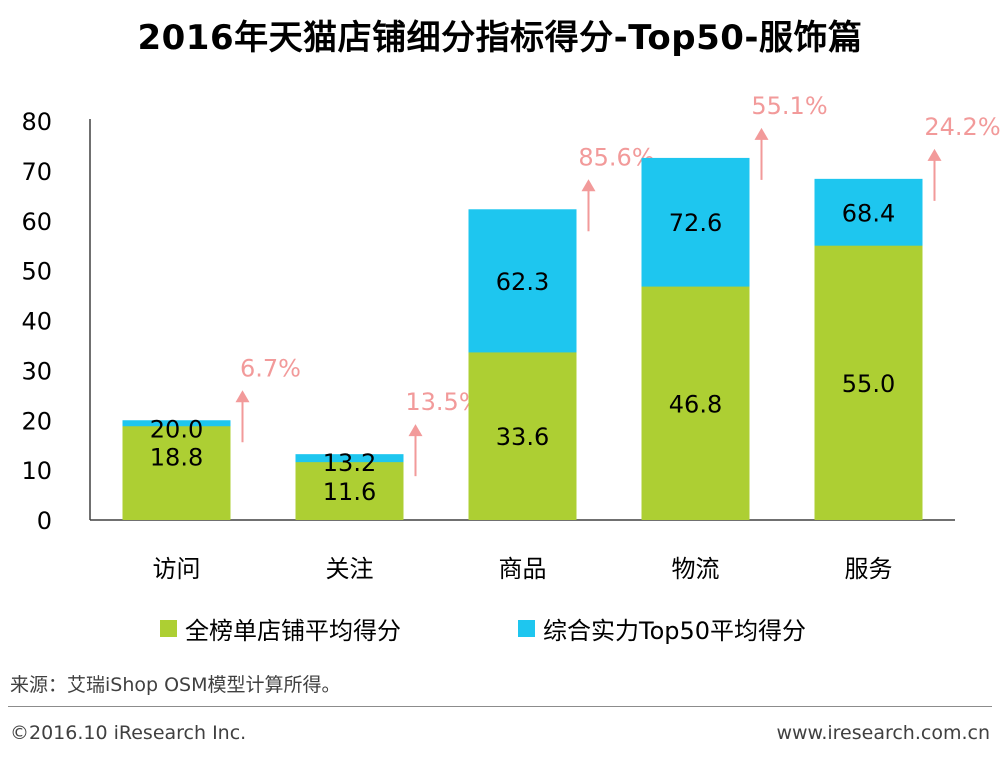  I want to click on chart-title: 2016年天猫店铺细分指标得分-Top50-服饰篇, so click(500, 38).